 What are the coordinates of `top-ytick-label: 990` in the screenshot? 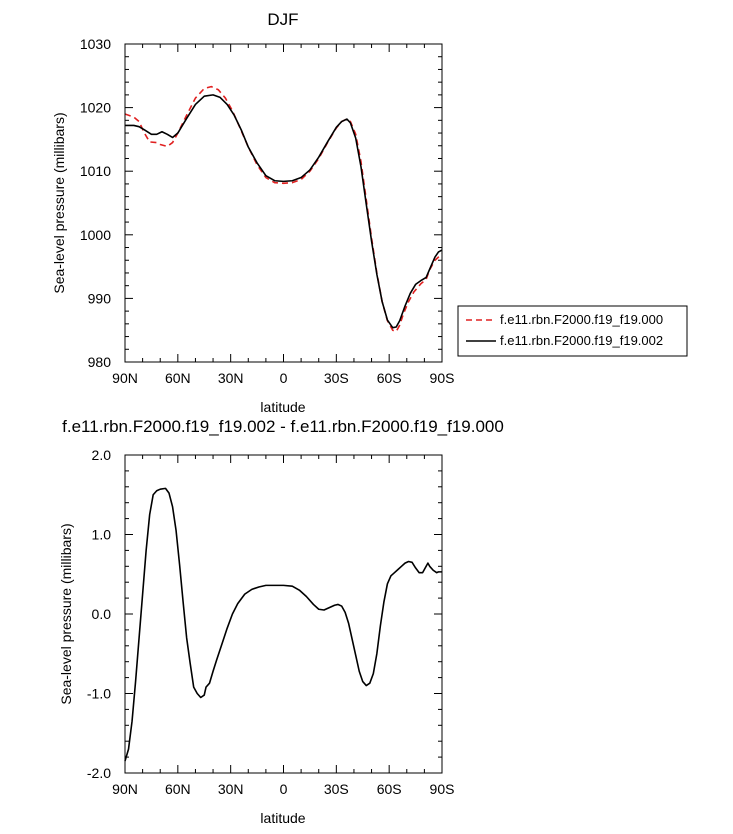 It's located at (100, 298).